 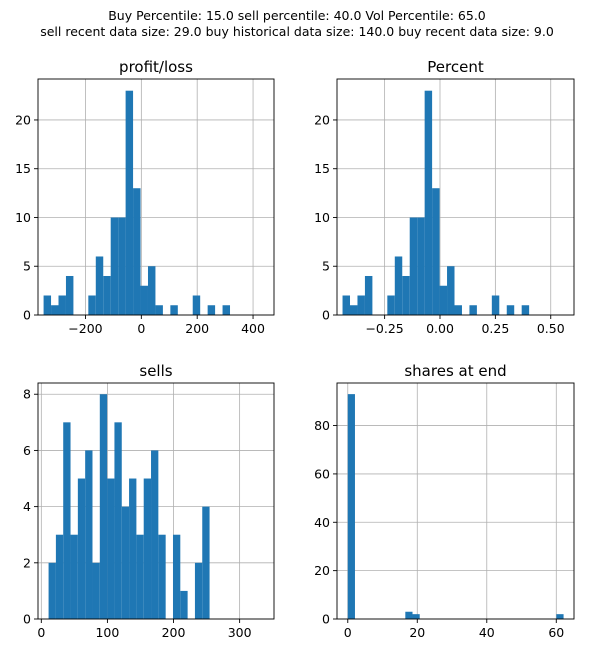 I want to click on sells-xtick-label-1: 100, so click(x=107, y=632).